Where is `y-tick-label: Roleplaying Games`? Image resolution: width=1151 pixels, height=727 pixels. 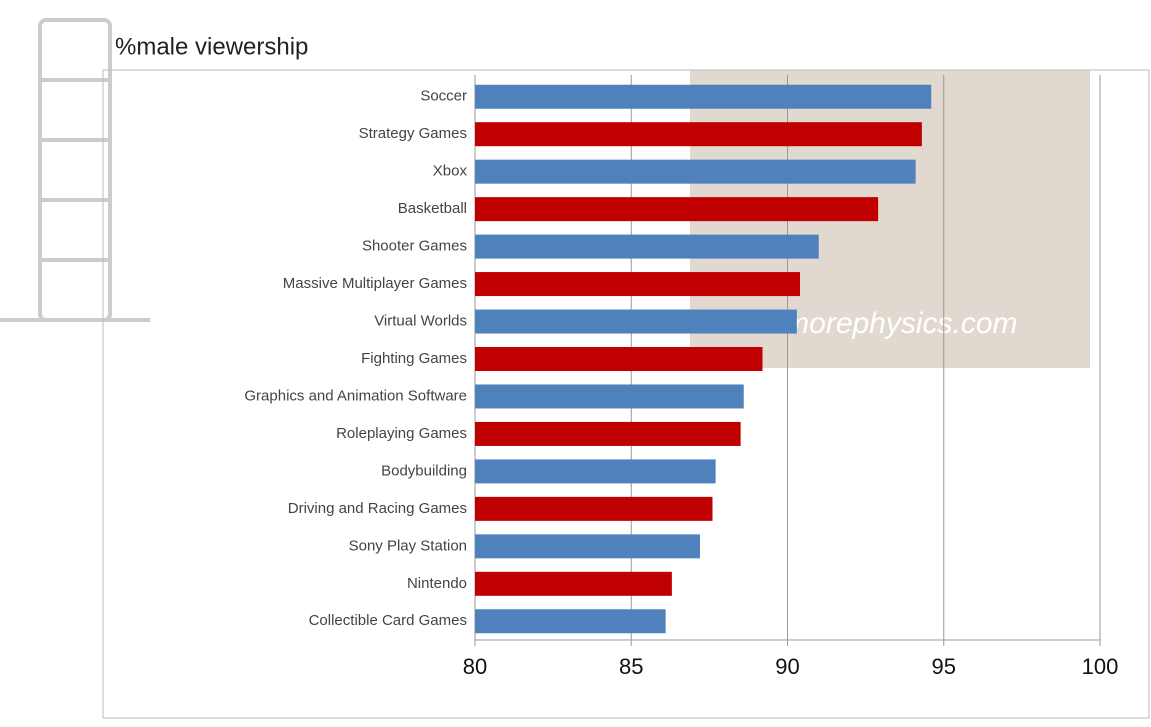 y-tick-label: Roleplaying Games is located at coordinates (401, 433).